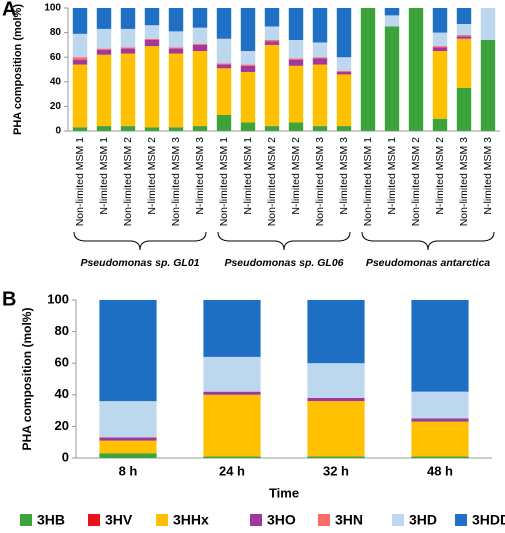 Image resolution: width=505 pixels, height=533 pixels. I want to click on legend-label: 3HDD, so click(488, 520).